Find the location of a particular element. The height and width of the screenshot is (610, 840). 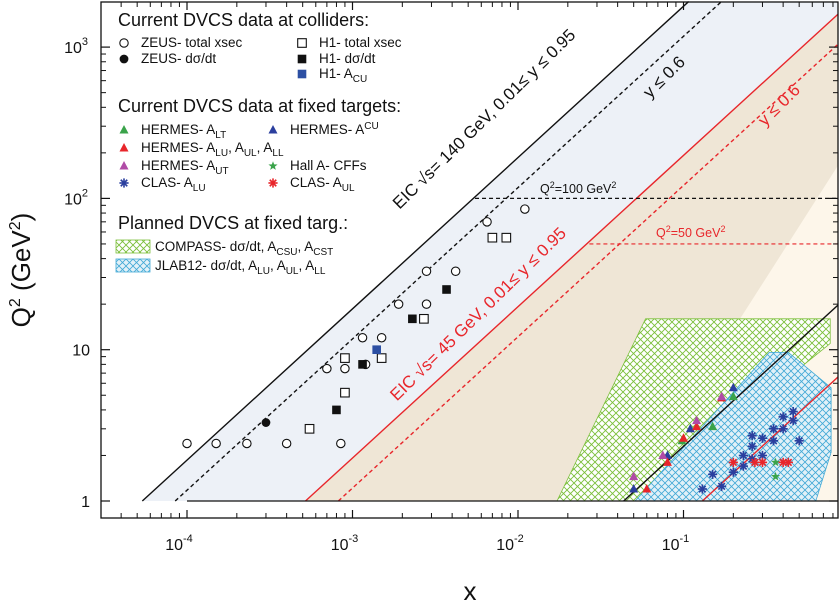

legend-marker-h1-acu is located at coordinates (302, 74).